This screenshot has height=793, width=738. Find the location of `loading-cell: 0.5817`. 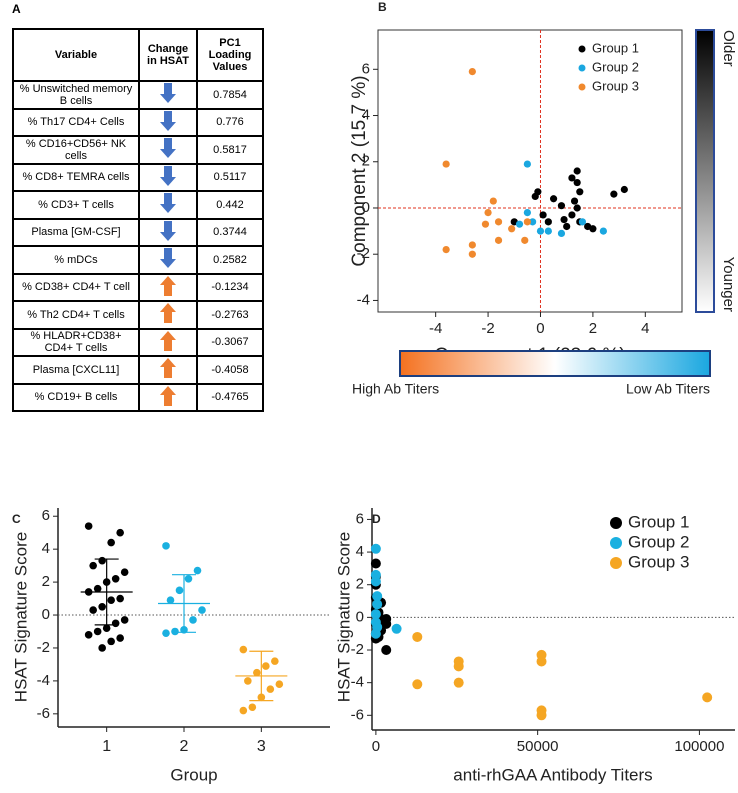

loading-cell: 0.5817 is located at coordinates (230, 150).